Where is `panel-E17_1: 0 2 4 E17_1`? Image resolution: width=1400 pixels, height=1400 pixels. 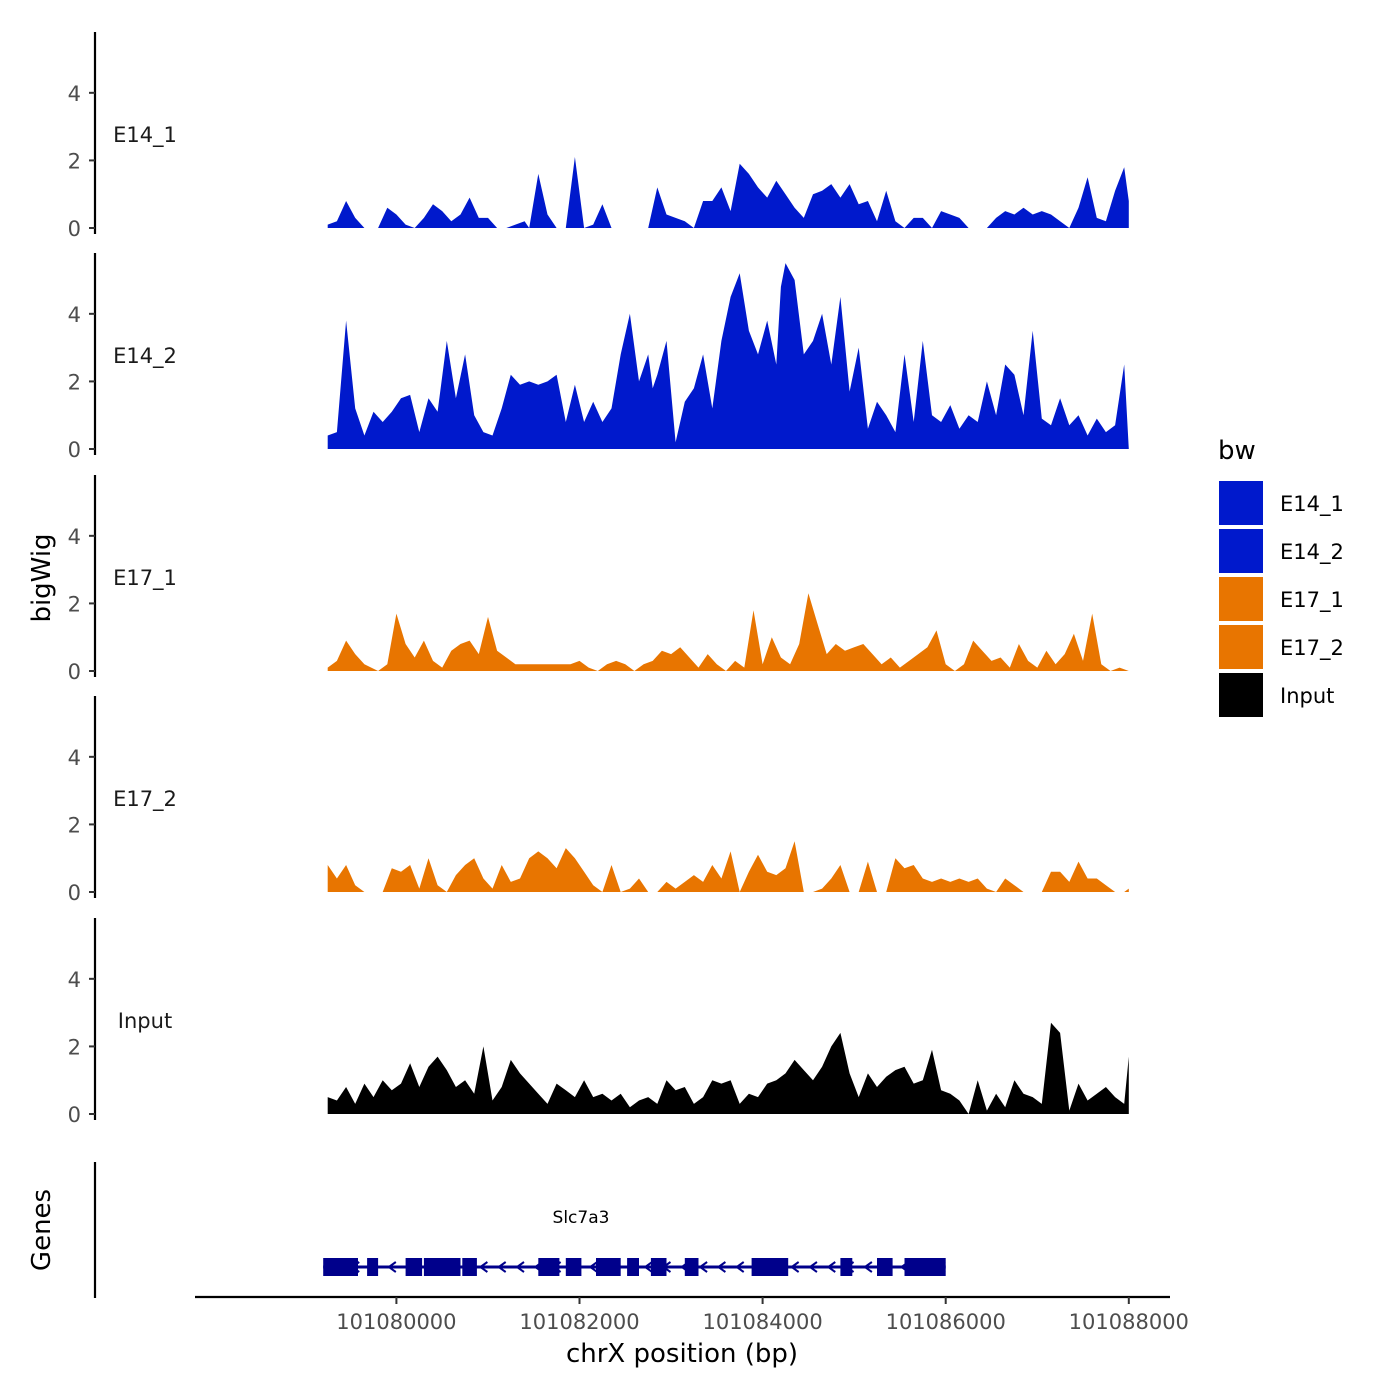
panel-E17_1: 0 2 4 E17_1 is located at coordinates (598, 579).